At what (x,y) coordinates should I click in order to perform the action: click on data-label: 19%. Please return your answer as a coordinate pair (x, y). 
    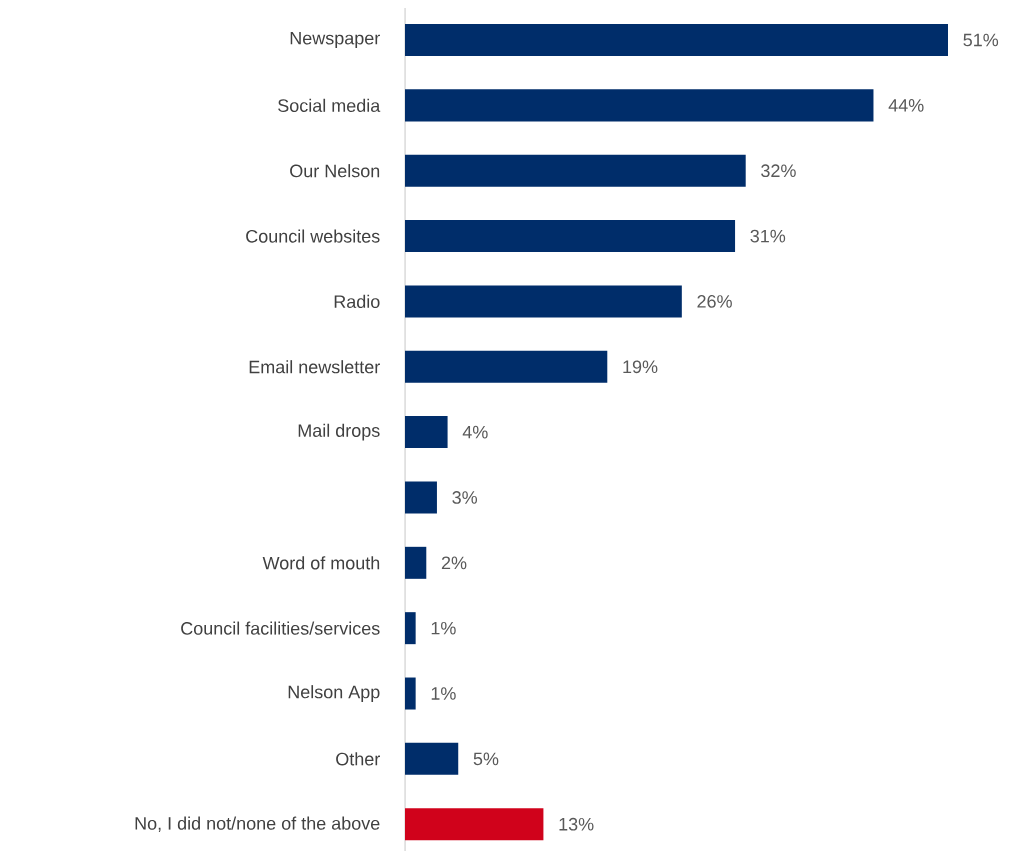
    Looking at the image, I should click on (640, 367).